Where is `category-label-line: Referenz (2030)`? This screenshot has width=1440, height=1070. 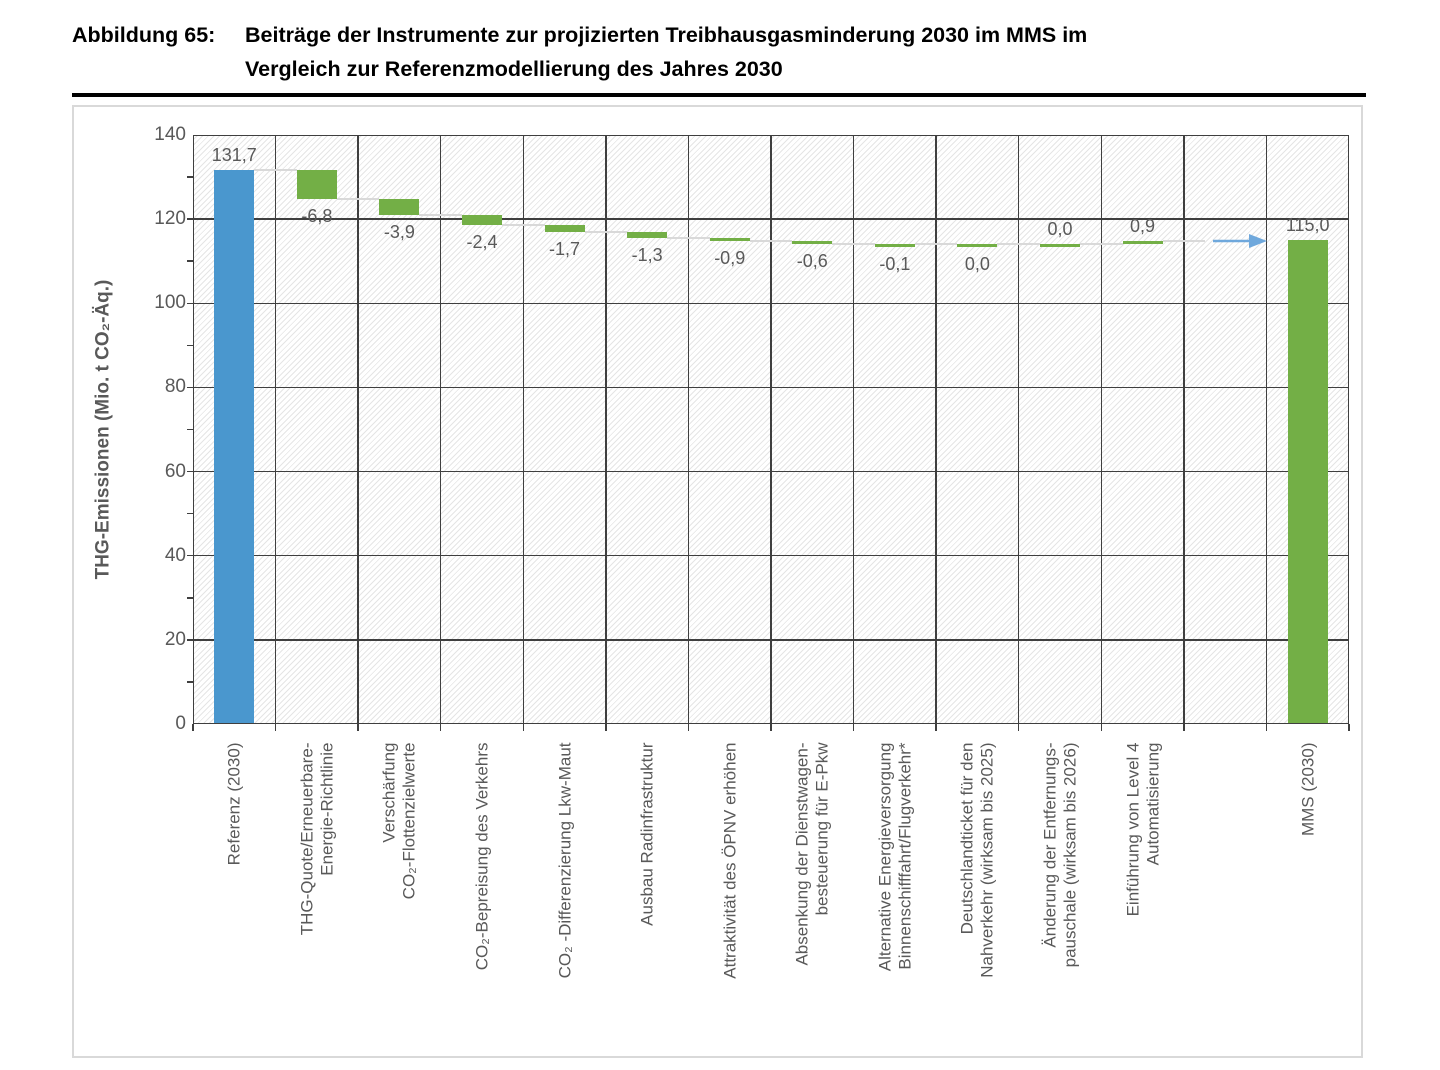
category-label-line: Referenz (2030) is located at coordinates (234, 804).